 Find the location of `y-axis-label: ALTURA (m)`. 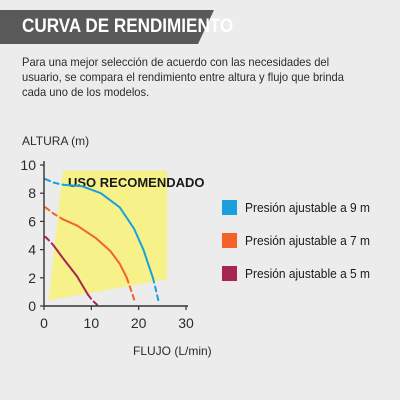

y-axis-label: ALTURA (m) is located at coordinates (55, 141).